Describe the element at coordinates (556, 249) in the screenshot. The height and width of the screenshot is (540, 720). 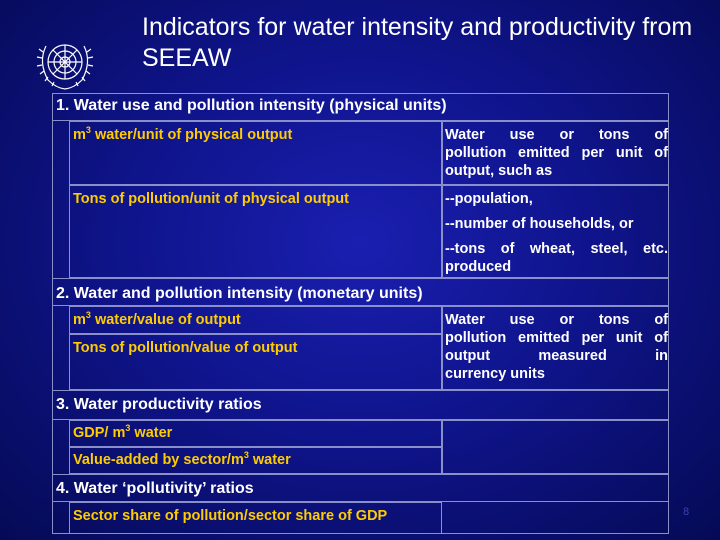
I see `section-1-example: --tons of wheat, steel, etc.` at that location.